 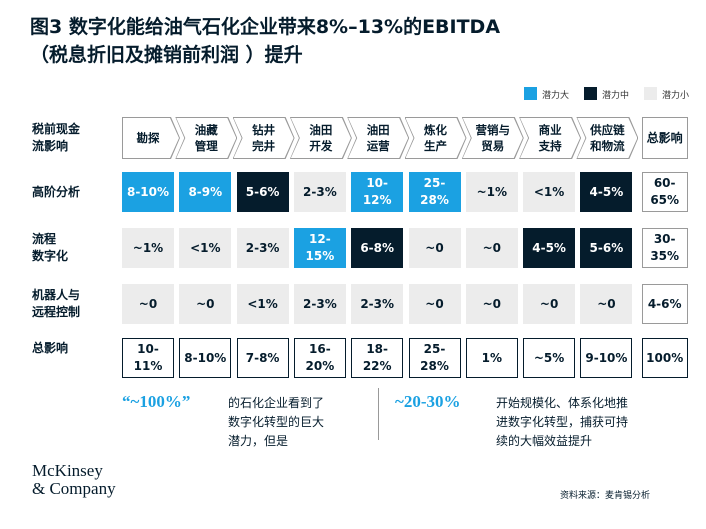 I want to click on column-header: 供应链 和物流, so click(x=607, y=138).